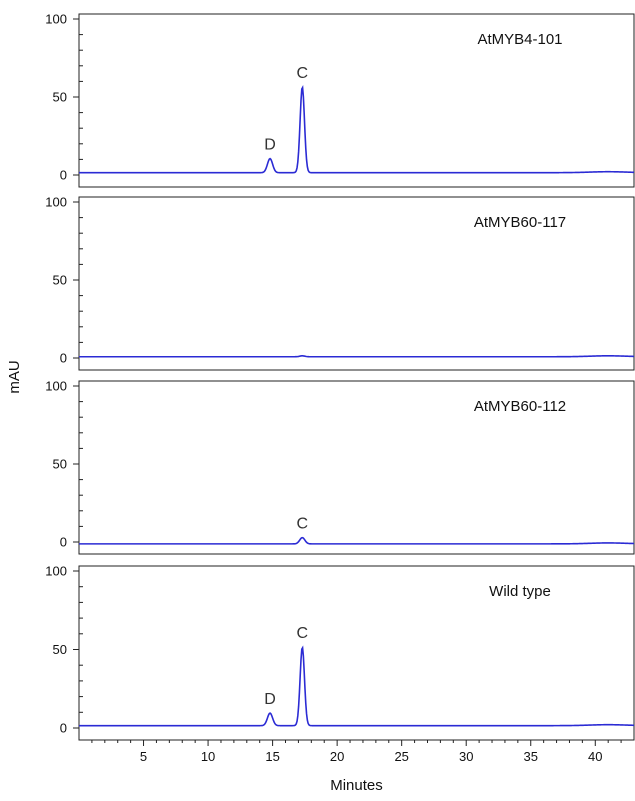 The image size is (635, 801). Describe the element at coordinates (337, 756) in the screenshot. I see `x-tick-label: 20` at that location.